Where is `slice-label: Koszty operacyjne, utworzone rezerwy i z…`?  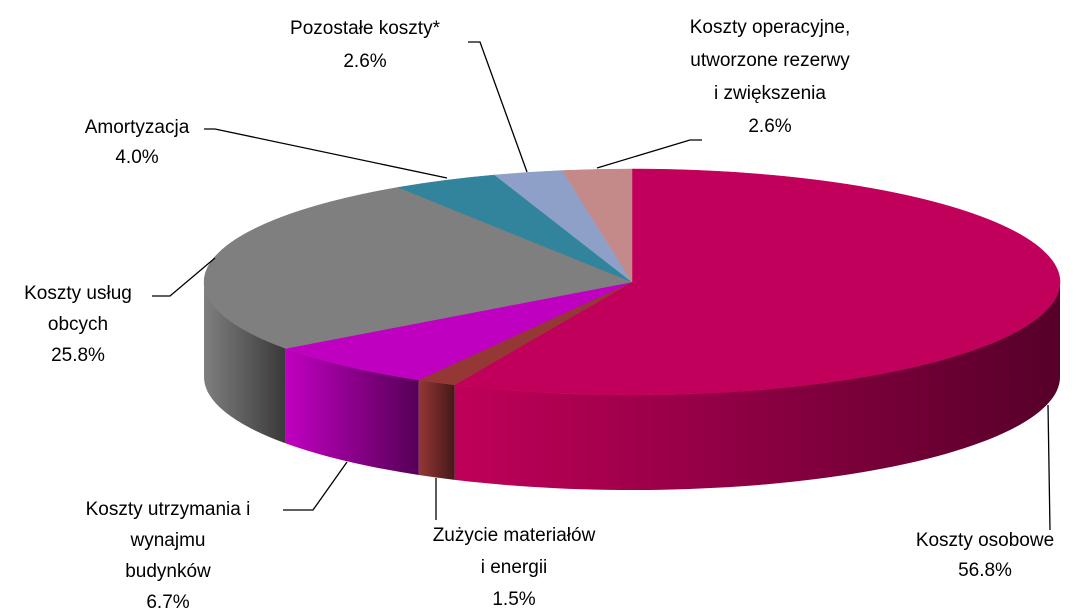
slice-label: Koszty operacyjne, utworzone rezerwy i z… is located at coordinates (770, 77).